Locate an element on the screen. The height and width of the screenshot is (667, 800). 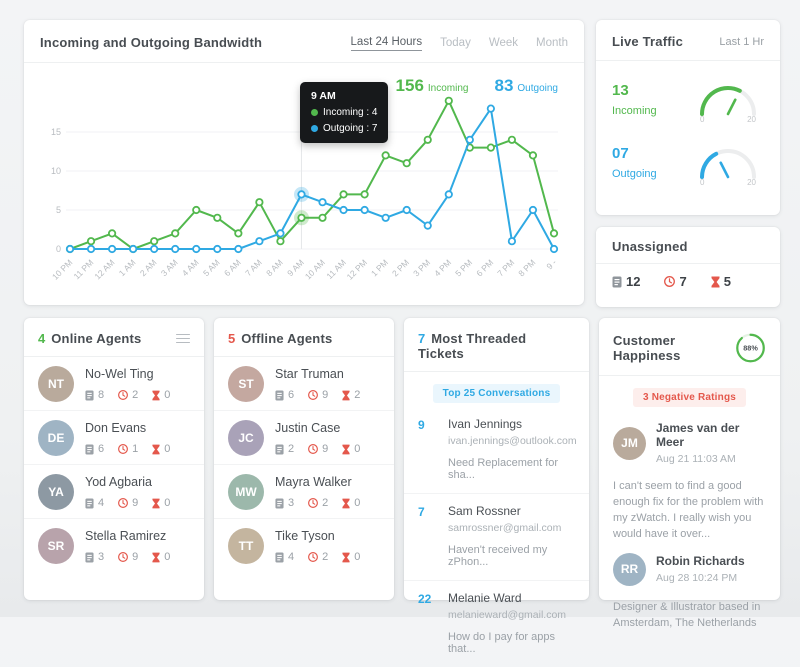
ticket-contact-name: Ivan Jennings is located at coordinates (485, 424).